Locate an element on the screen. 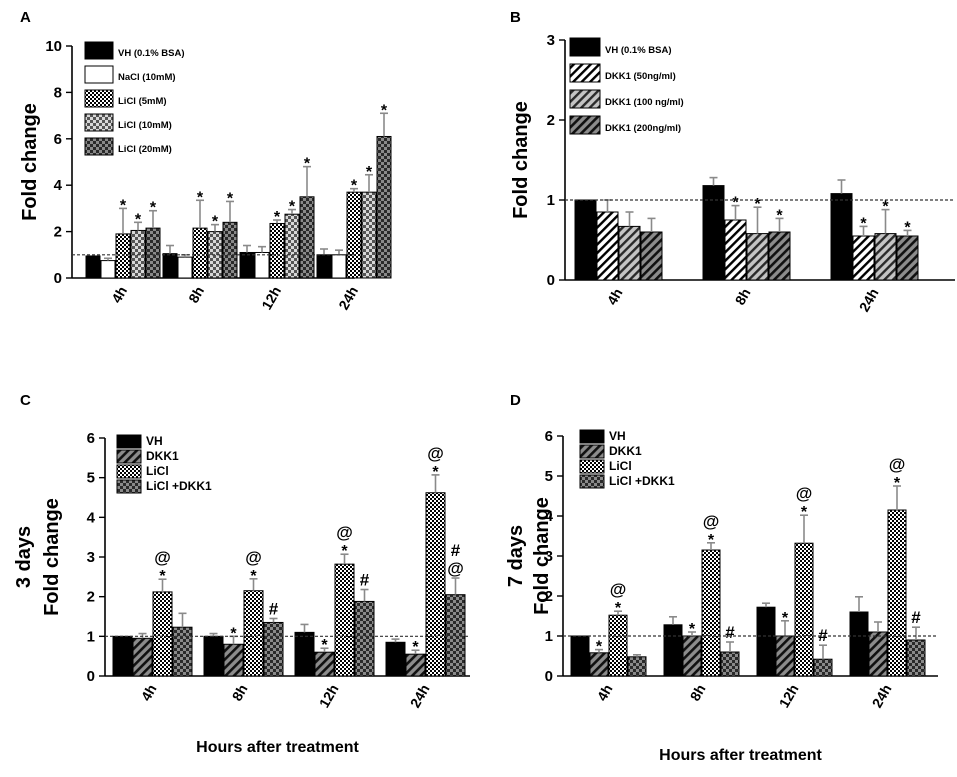 The image size is (957, 777). legend-label: VH is located at coordinates (154, 441).